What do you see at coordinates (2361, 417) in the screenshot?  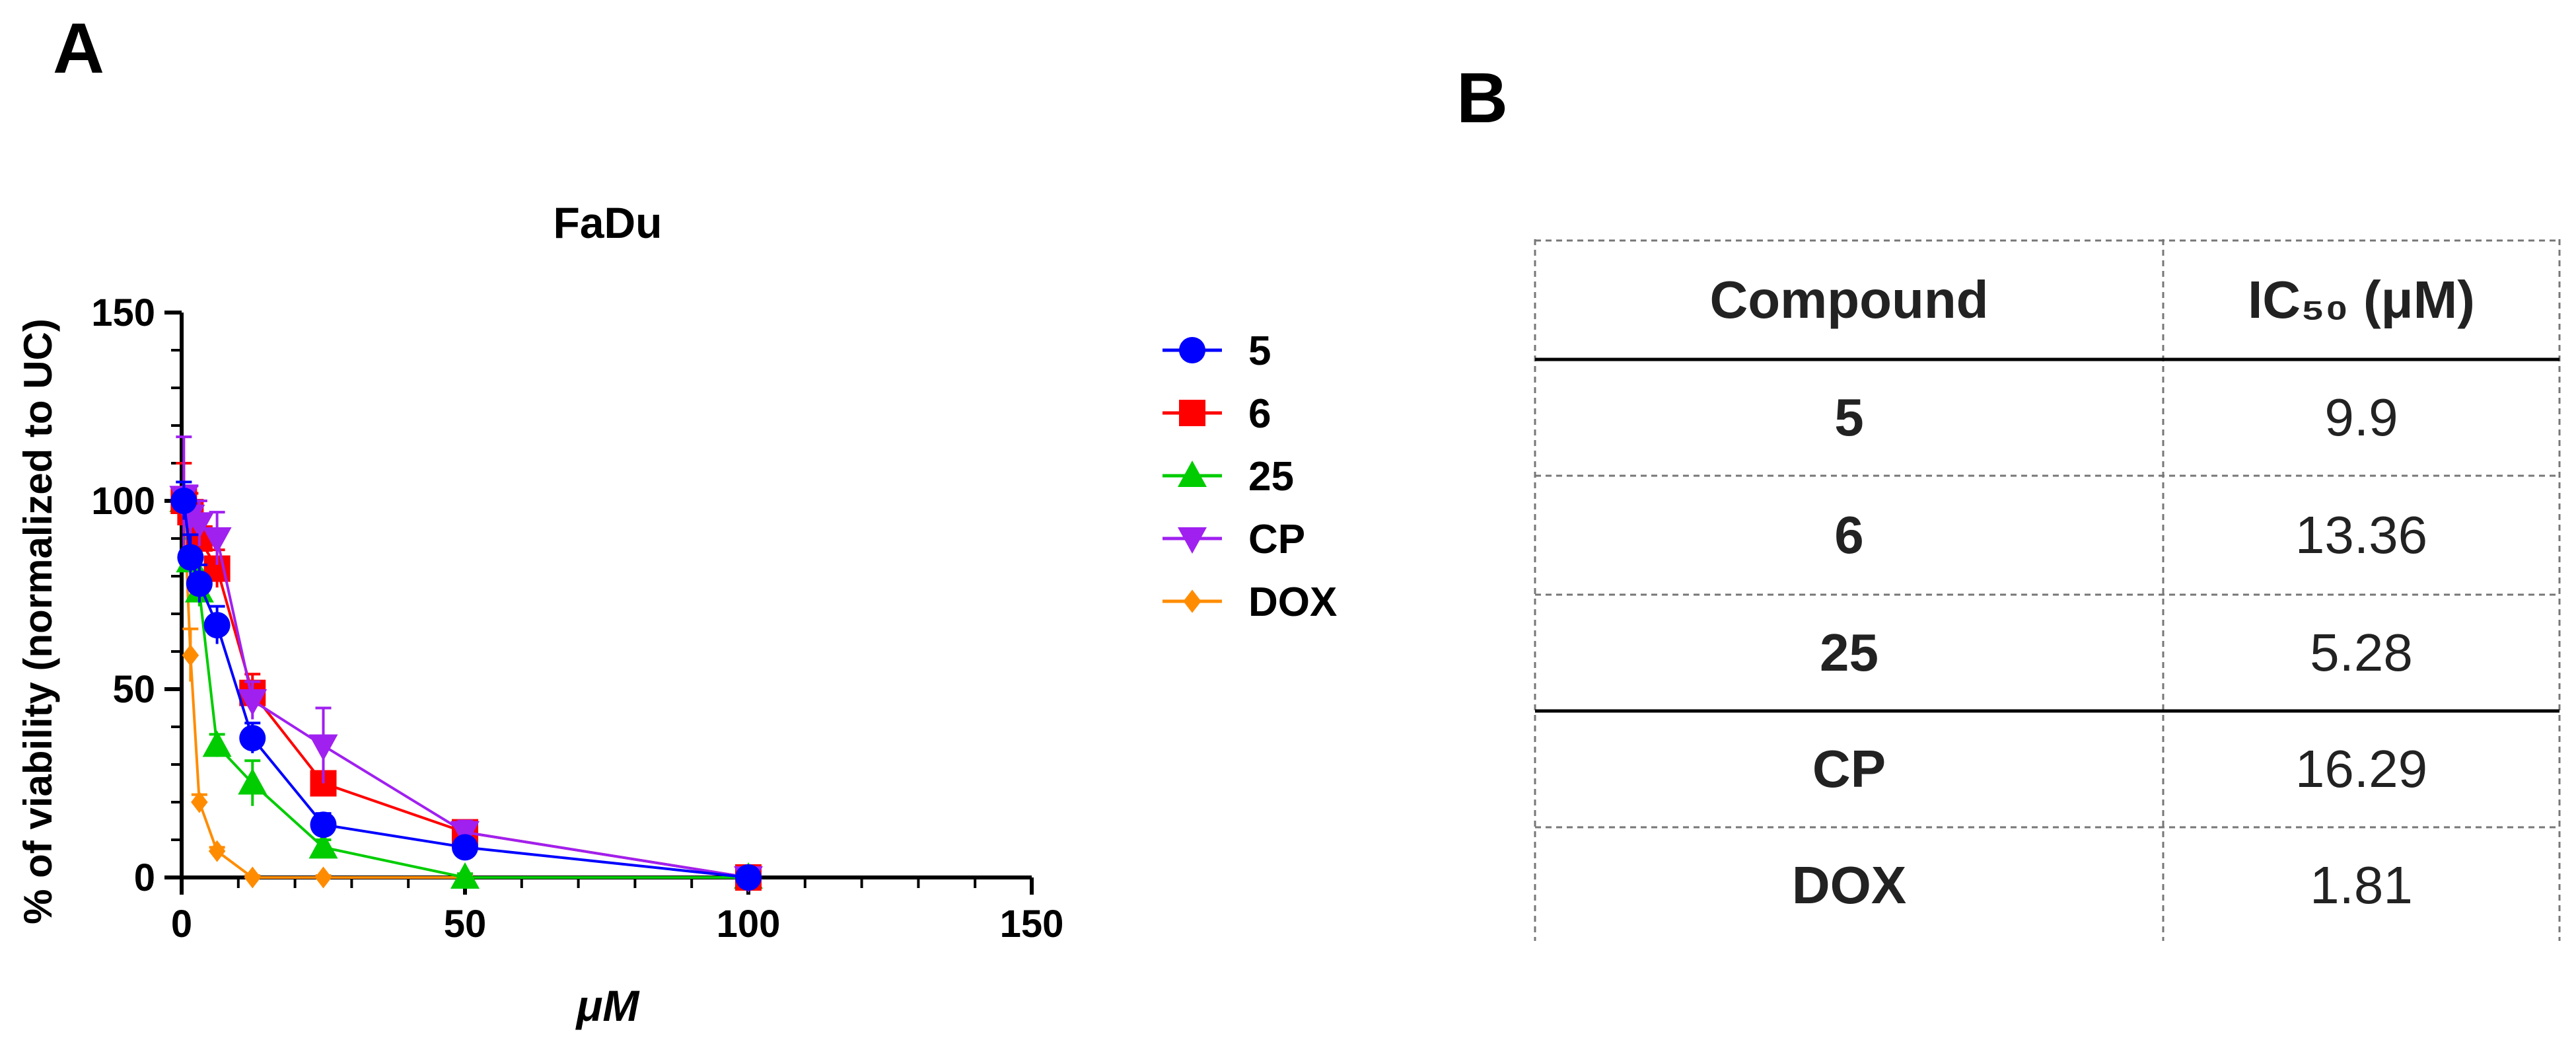 I see `table-cell-ic50: 9.9` at bounding box center [2361, 417].